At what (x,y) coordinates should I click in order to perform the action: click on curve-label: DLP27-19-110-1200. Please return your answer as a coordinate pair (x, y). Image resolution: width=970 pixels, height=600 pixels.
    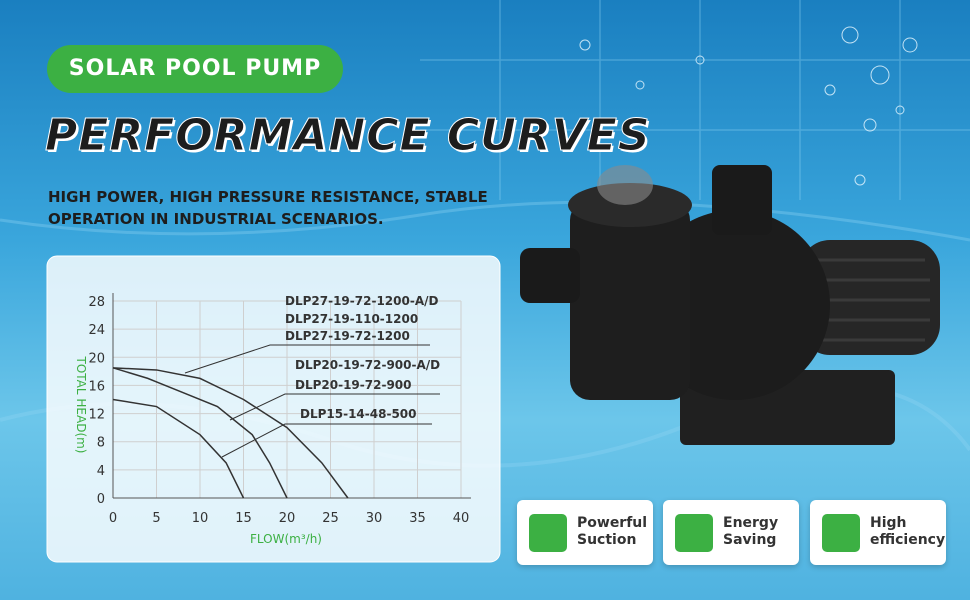
    Looking at the image, I should click on (351, 319).